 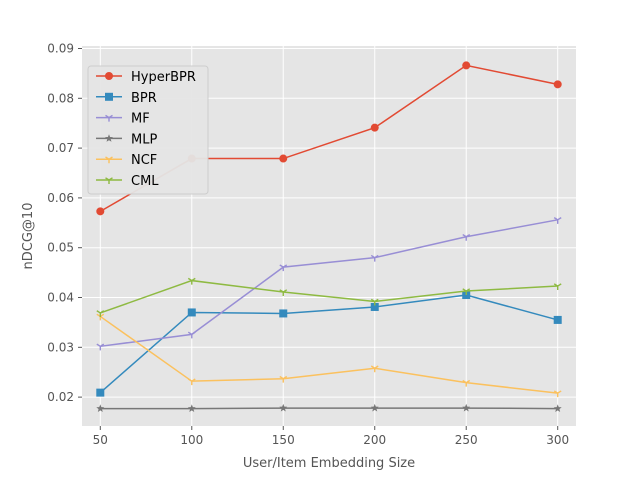 What do you see at coordinates (60, 298) in the screenshot?
I see `y-tick-label: 0.04` at bounding box center [60, 298].